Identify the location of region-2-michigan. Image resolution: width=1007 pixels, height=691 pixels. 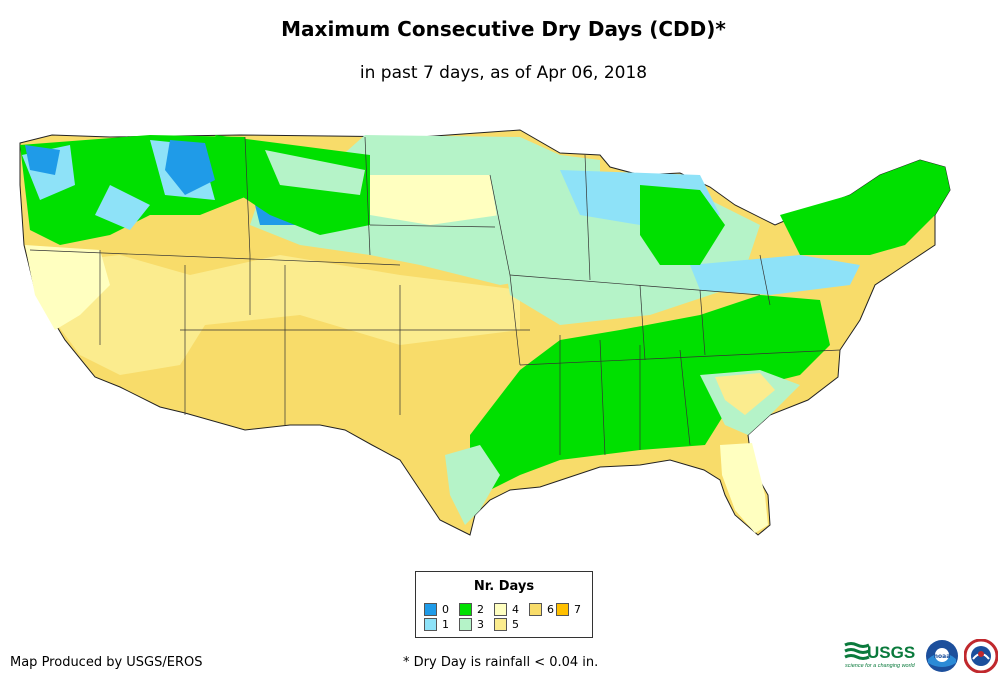
(682, 225).